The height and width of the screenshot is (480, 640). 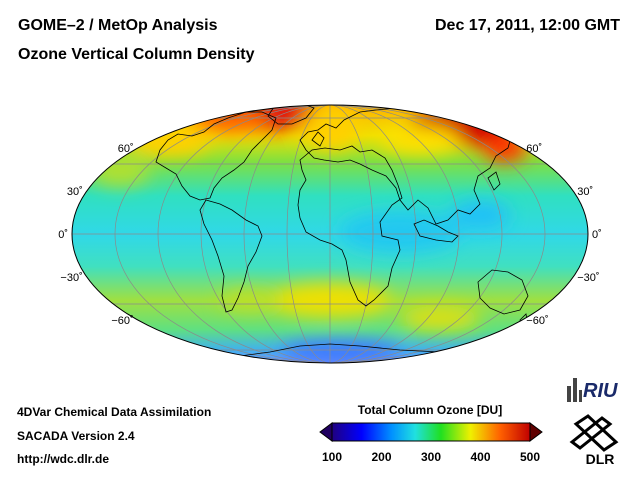 I want to click on colorbar-tick-100: 100, so click(x=332, y=457).